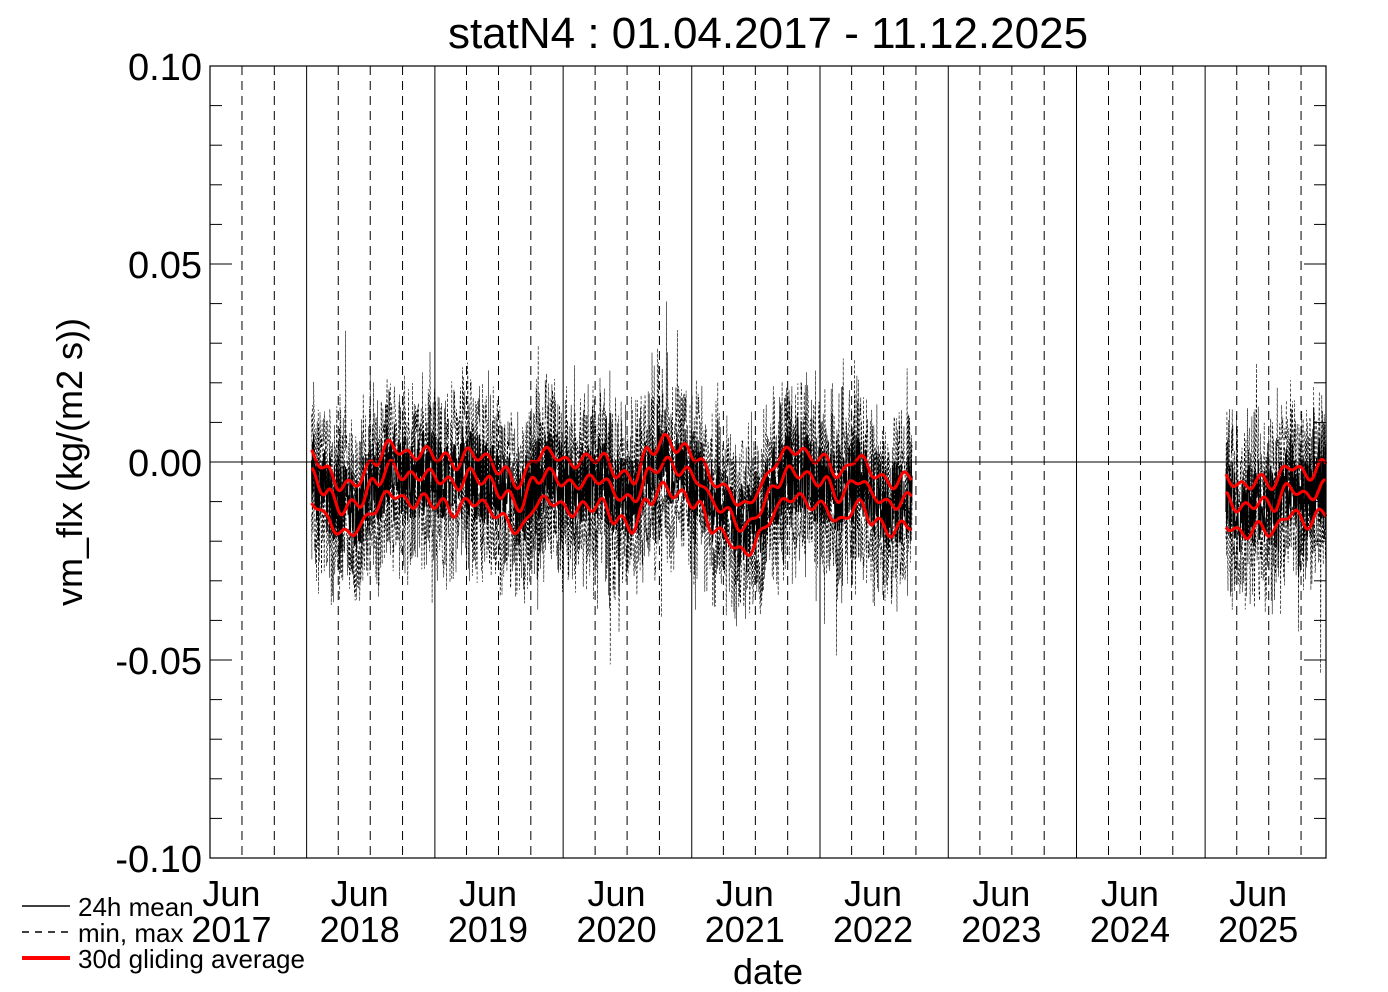 The image size is (1388, 992). Describe the element at coordinates (873, 929) in the screenshot. I see `x-tick-label-year: 2022` at that location.